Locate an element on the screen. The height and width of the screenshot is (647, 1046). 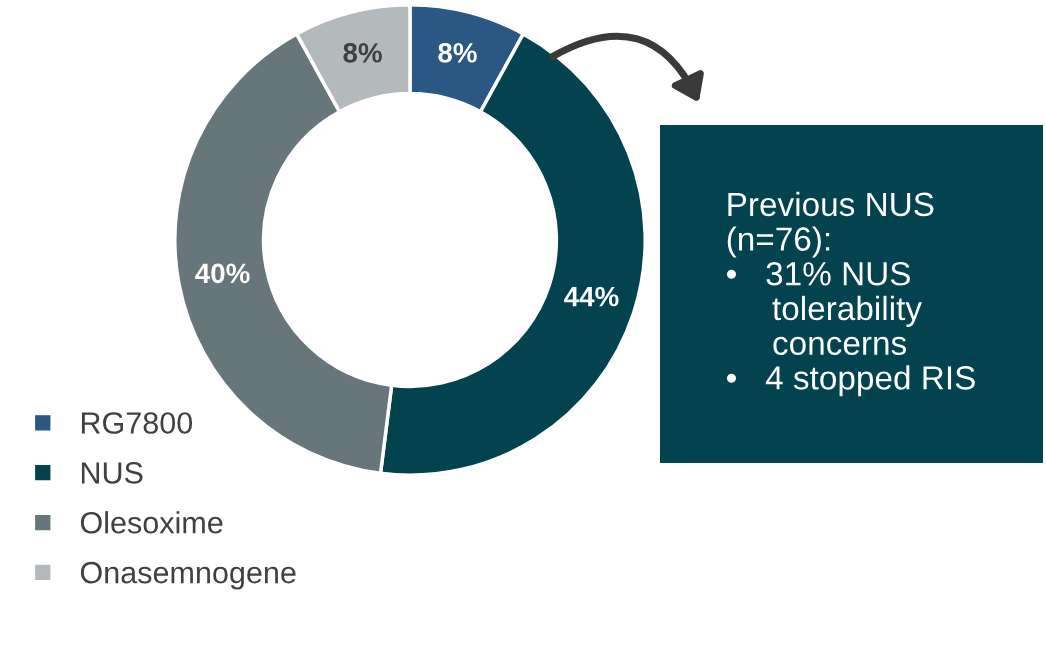
legend-label: Olesoxime is located at coordinates (151, 522).